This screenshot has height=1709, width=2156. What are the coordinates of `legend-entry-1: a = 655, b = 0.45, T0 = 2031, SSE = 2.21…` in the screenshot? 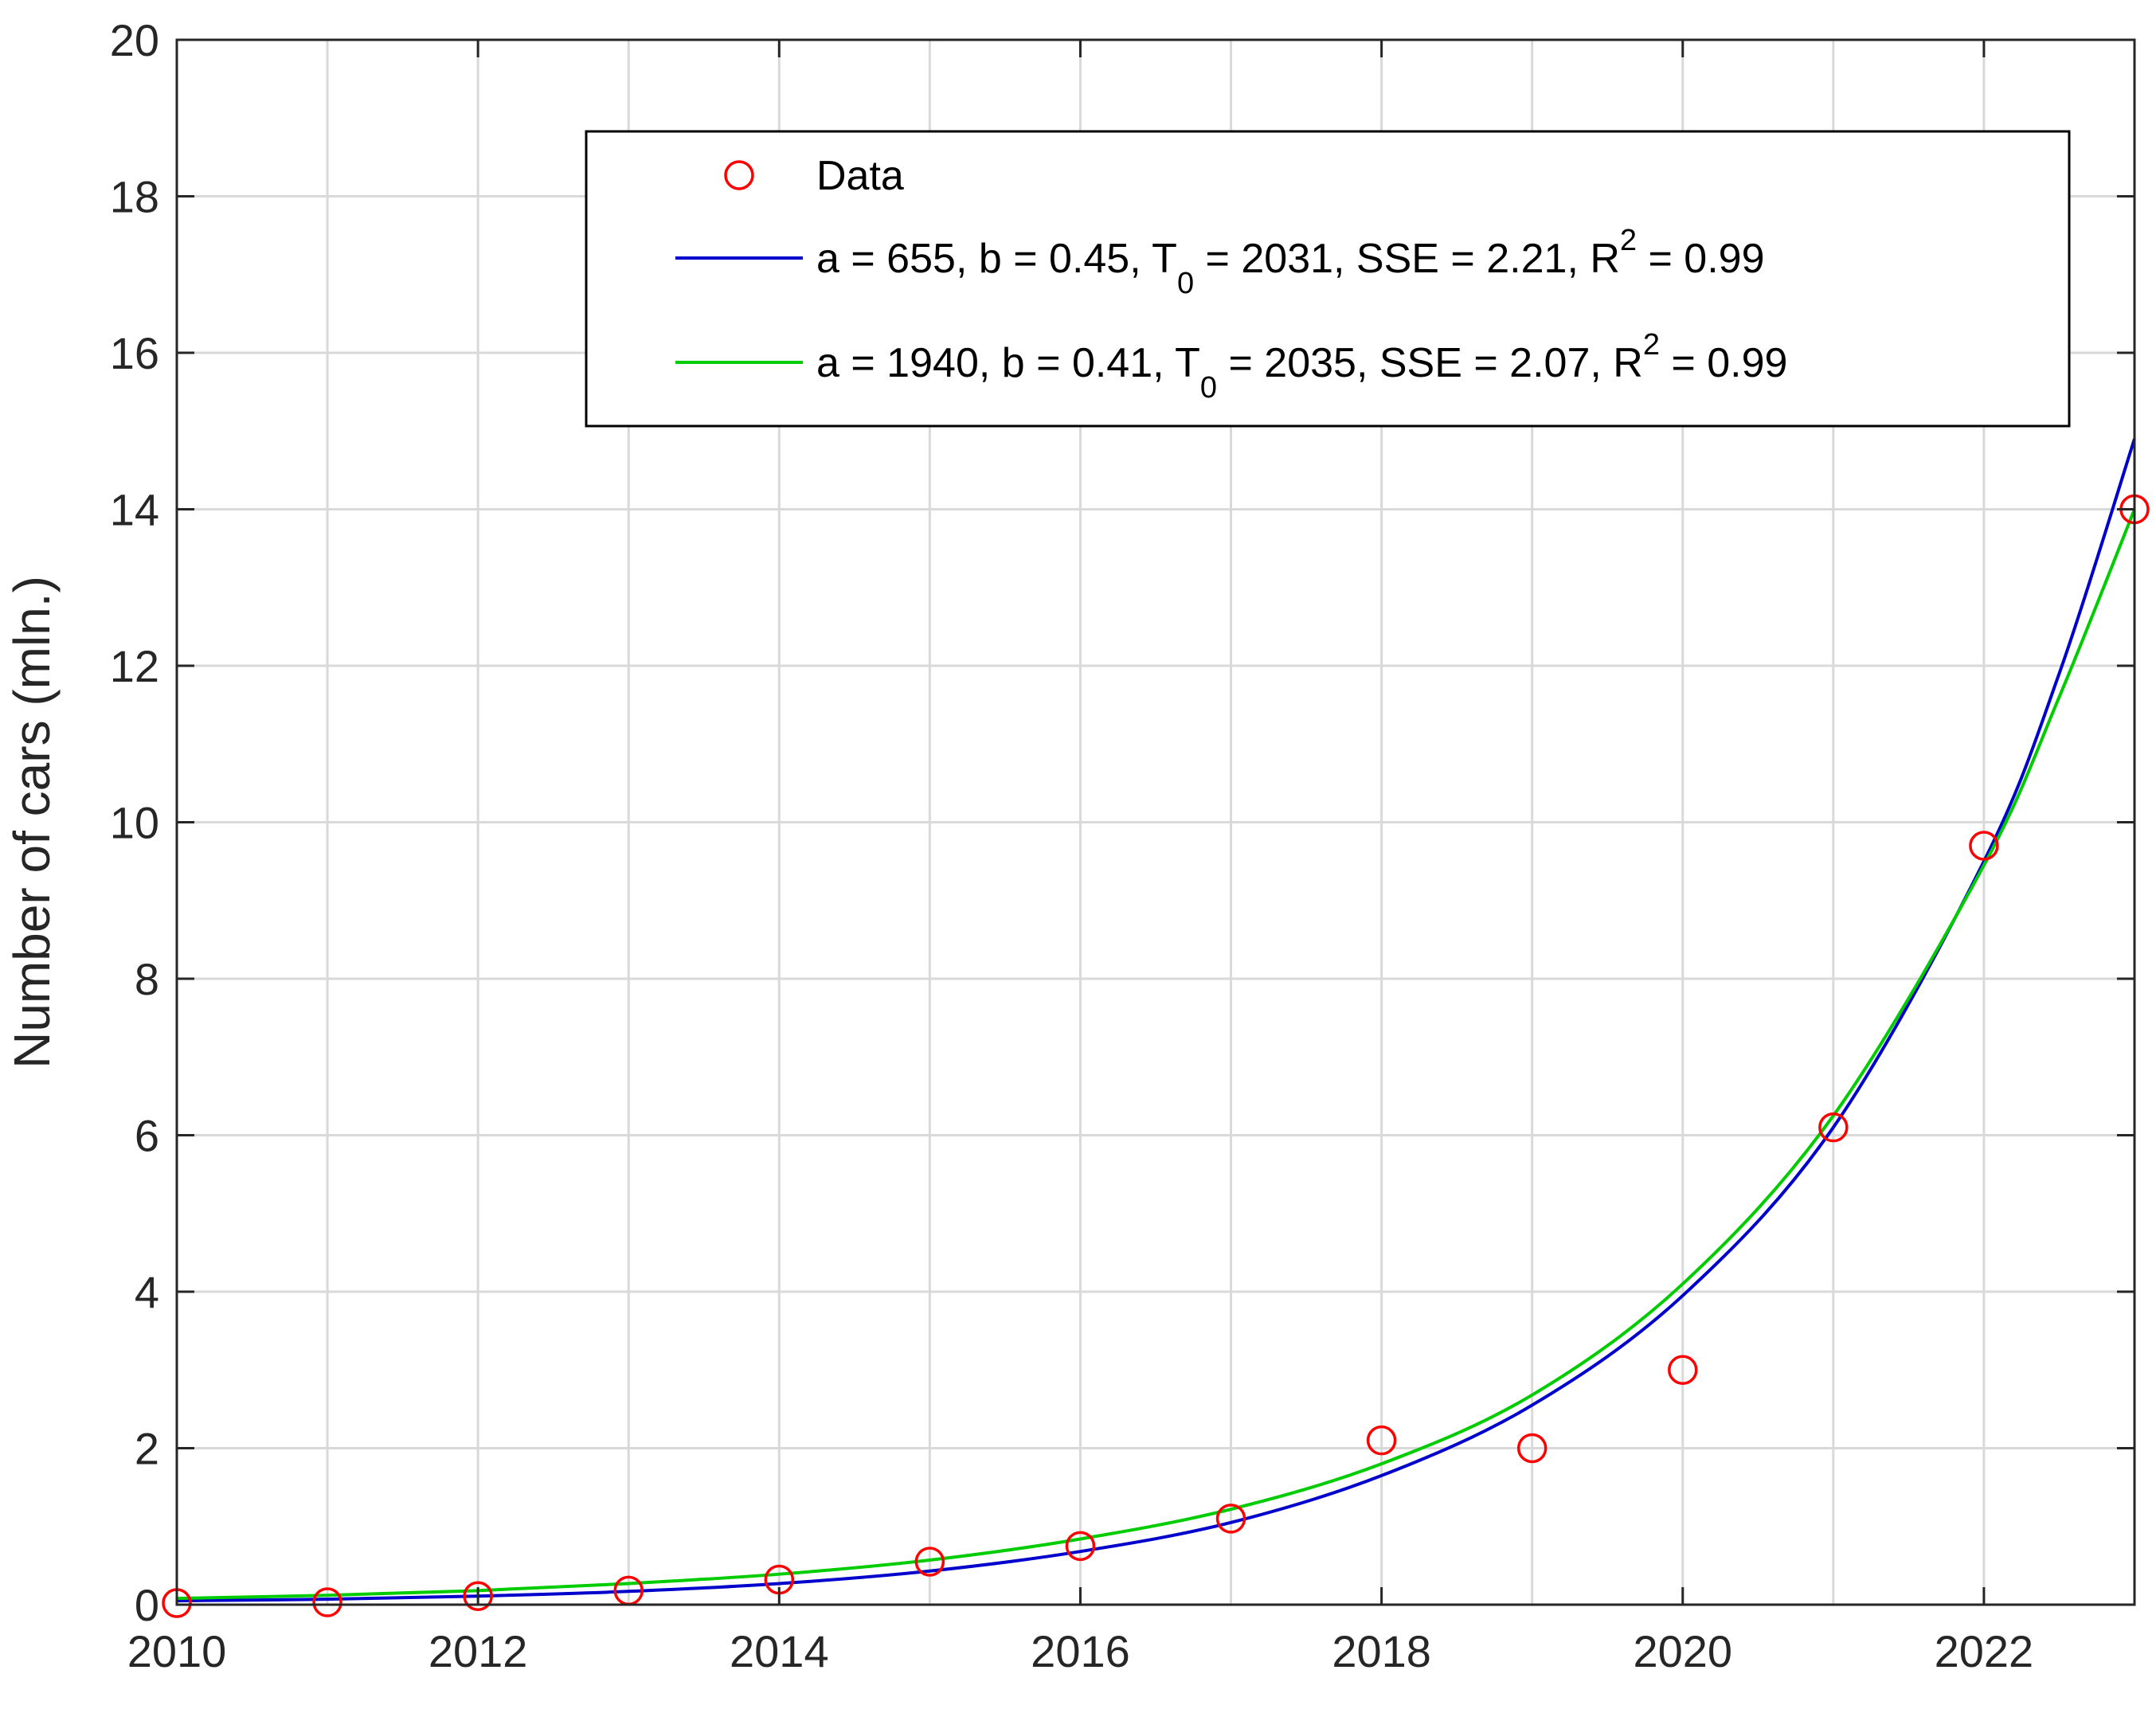 It's located at (1220, 262).